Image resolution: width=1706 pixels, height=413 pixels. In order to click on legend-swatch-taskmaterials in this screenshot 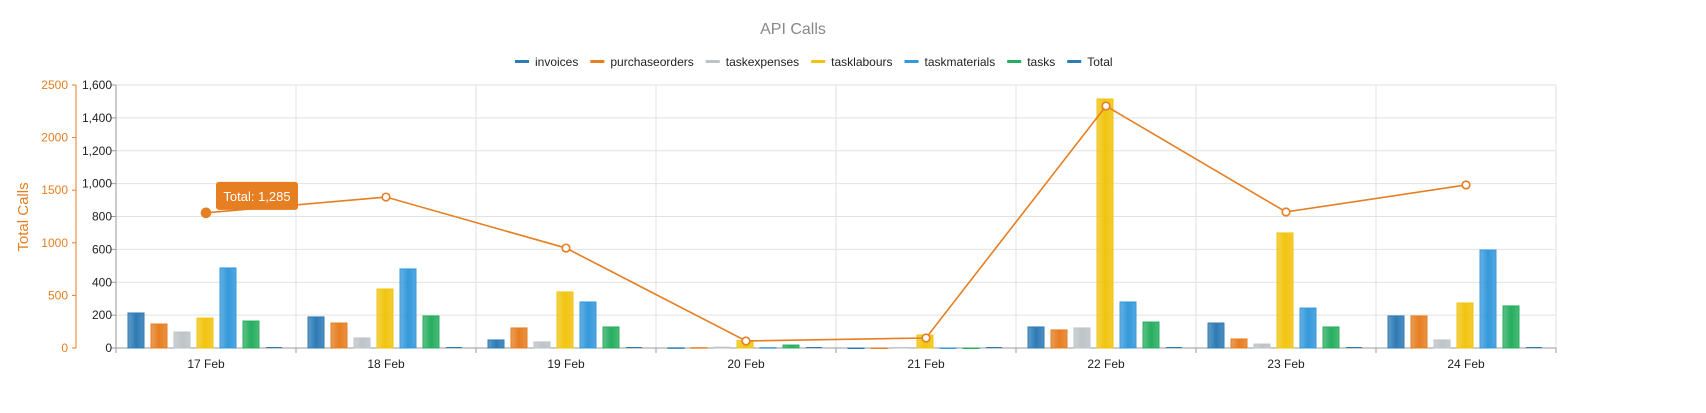, I will do `click(911, 61)`.